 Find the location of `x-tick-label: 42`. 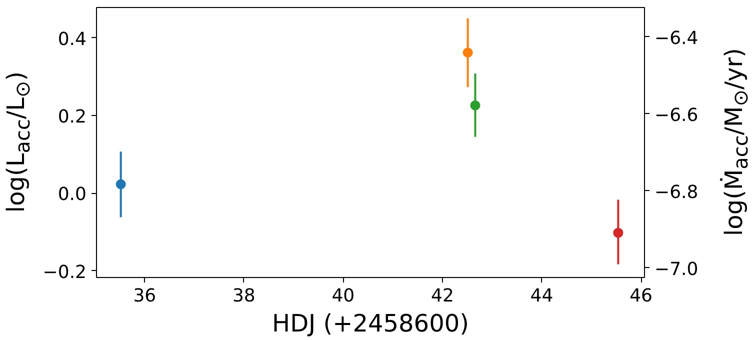

x-tick-label: 42 is located at coordinates (442, 296).